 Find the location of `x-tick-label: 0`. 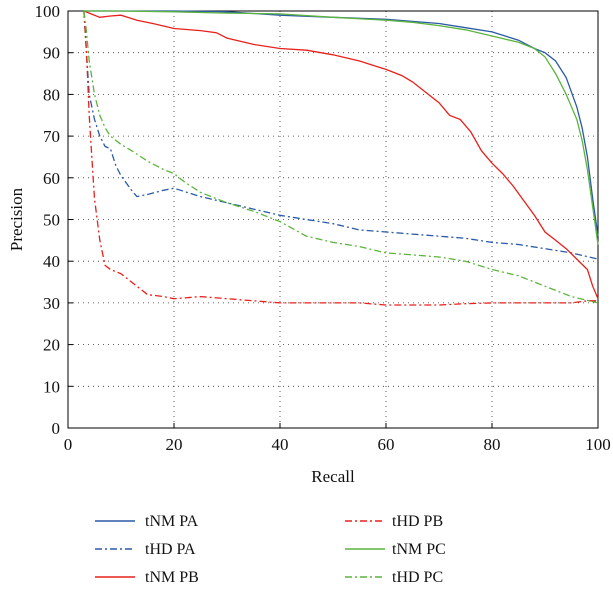

x-tick-label: 0 is located at coordinates (68, 444).